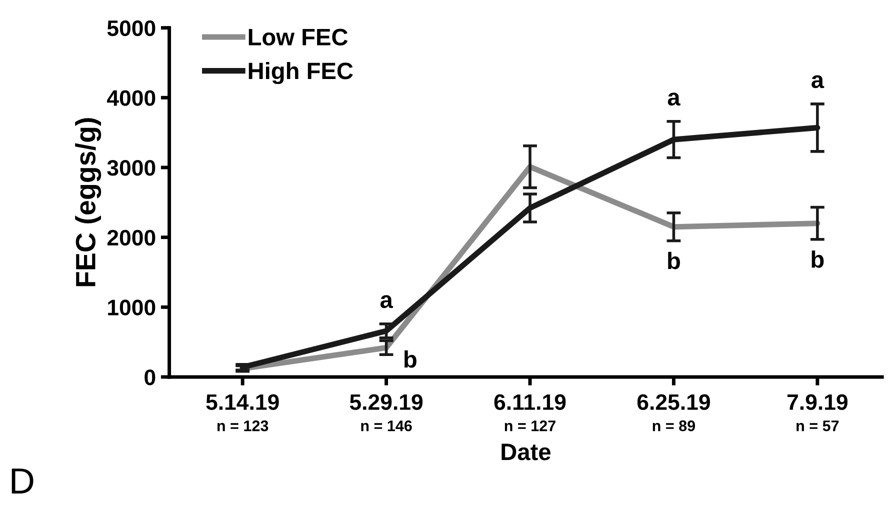 The height and width of the screenshot is (506, 891). What do you see at coordinates (131, 98) in the screenshot?
I see `y-tick-label: 4000` at bounding box center [131, 98].